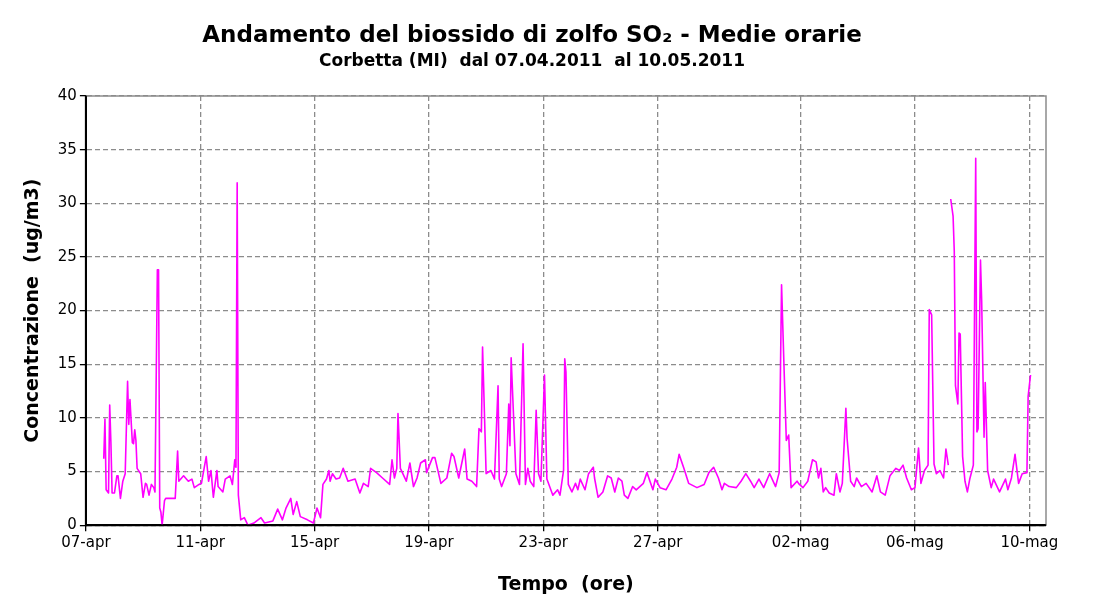  Describe the element at coordinates (67, 363) in the screenshot. I see `y-tick-label: 15` at that location.